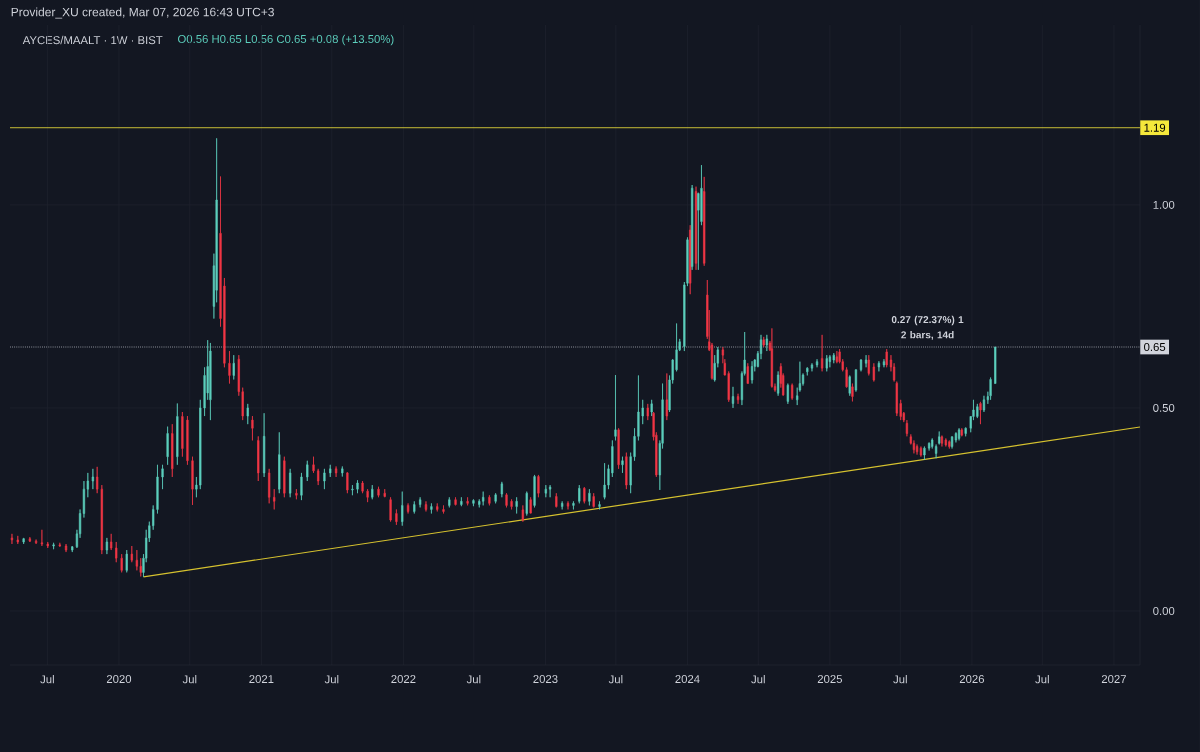 This screenshot has height=752, width=1200. Describe the element at coordinates (972, 679) in the screenshot. I see `x-tick-label: 2026` at that location.